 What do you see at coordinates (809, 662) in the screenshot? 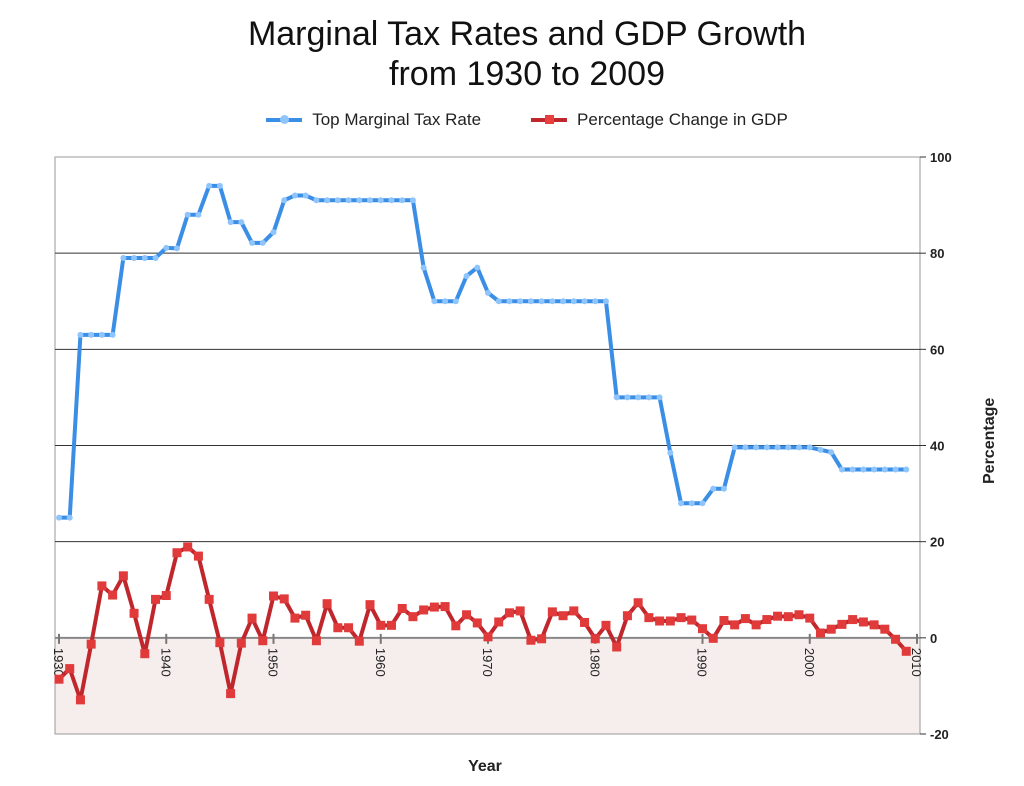
I see `x-tick-label: 2000` at bounding box center [809, 662].